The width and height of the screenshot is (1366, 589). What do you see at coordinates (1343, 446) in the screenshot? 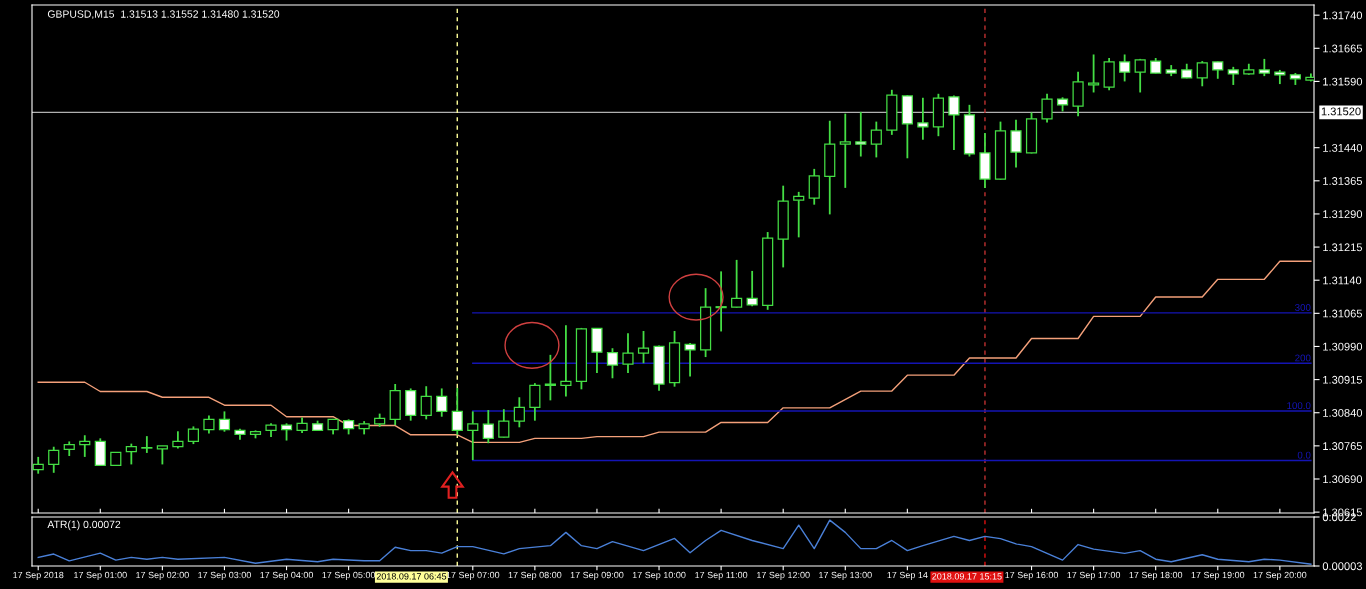
I see `y-tick-label: 1.30765` at bounding box center [1343, 446].